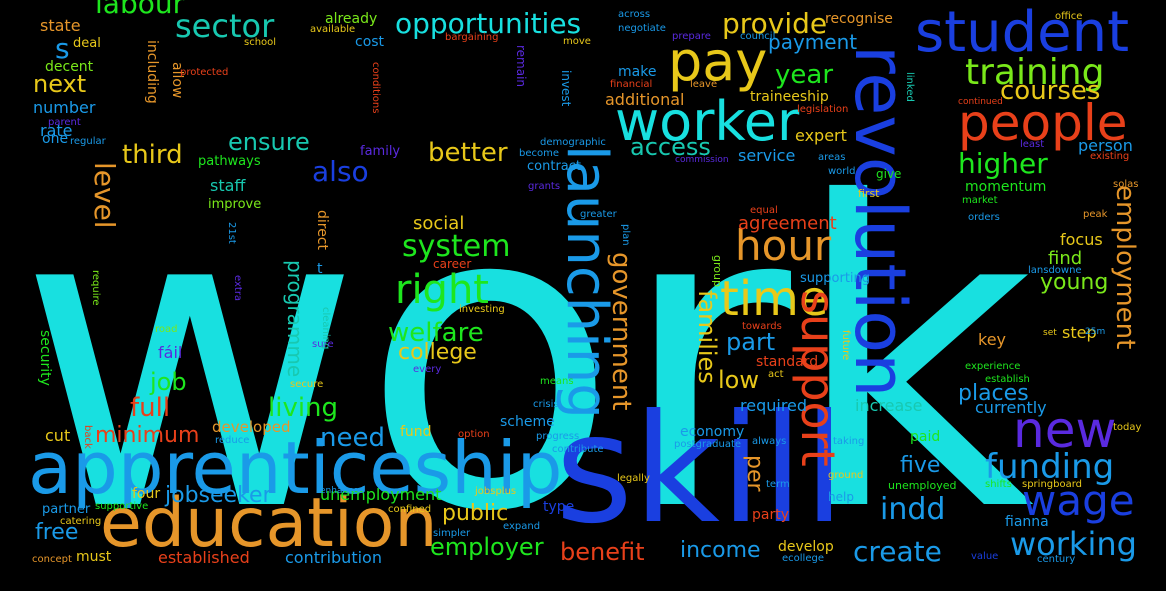  What do you see at coordinates (998, 484) in the screenshot?
I see `word-shifts: shifts` at bounding box center [998, 484].